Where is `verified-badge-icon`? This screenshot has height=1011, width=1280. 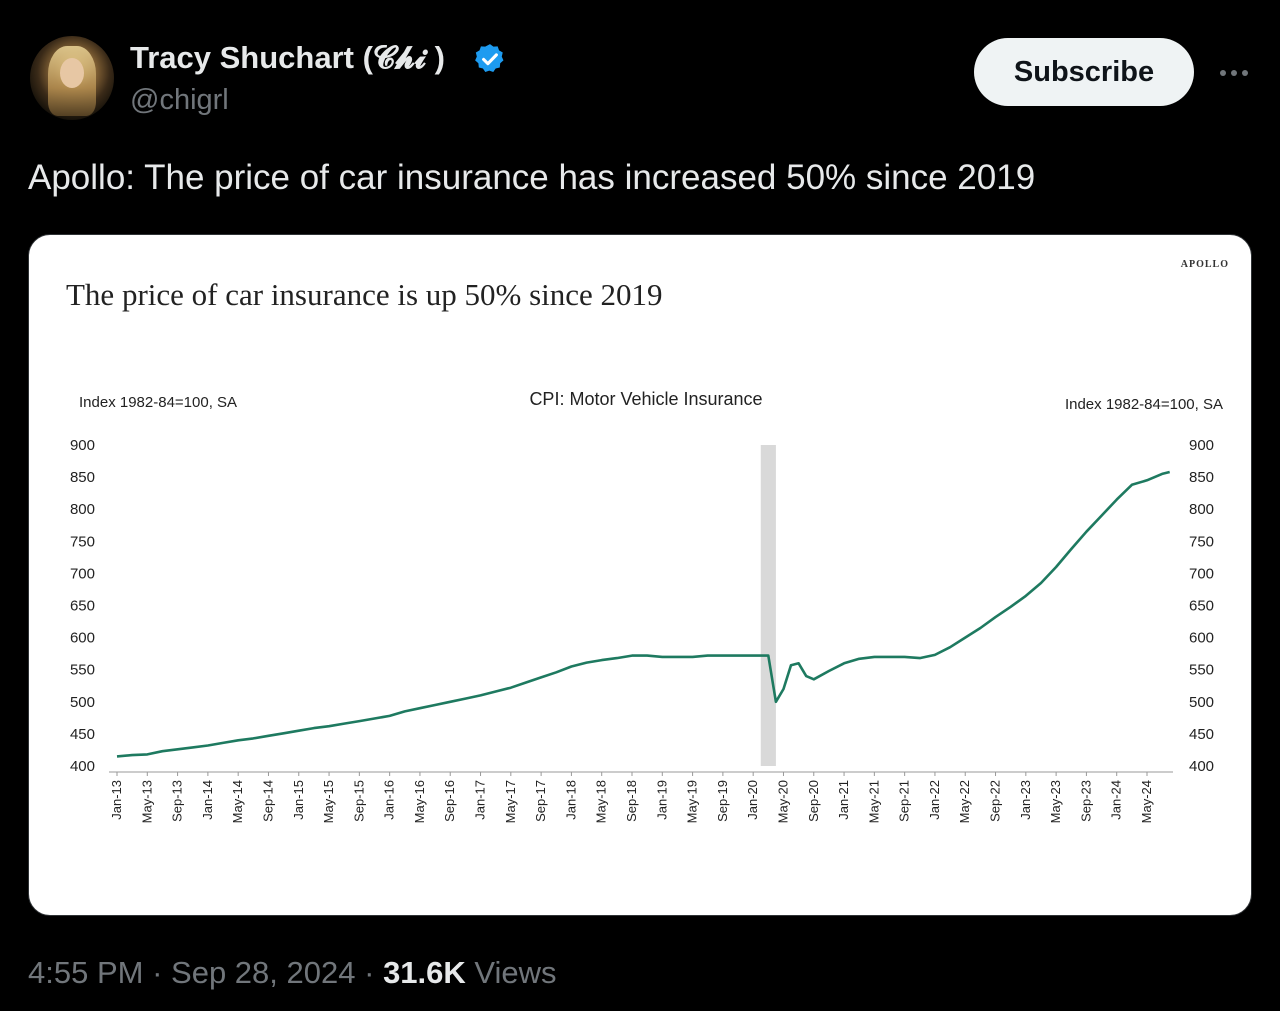
verified-badge-icon is located at coordinates (489, 58).